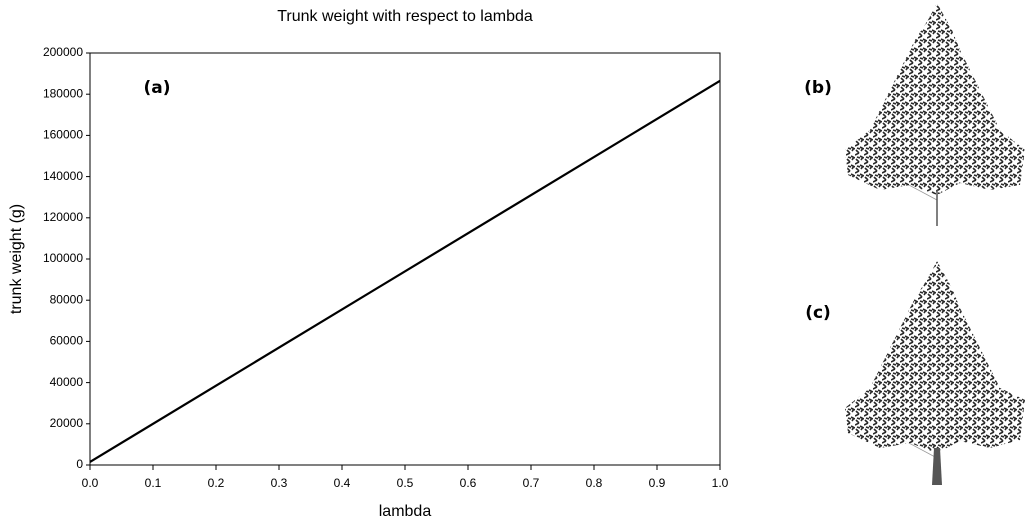 This screenshot has height=530, width=1030. Describe the element at coordinates (818, 313) in the screenshot. I see `panel-label: (c)` at that location.